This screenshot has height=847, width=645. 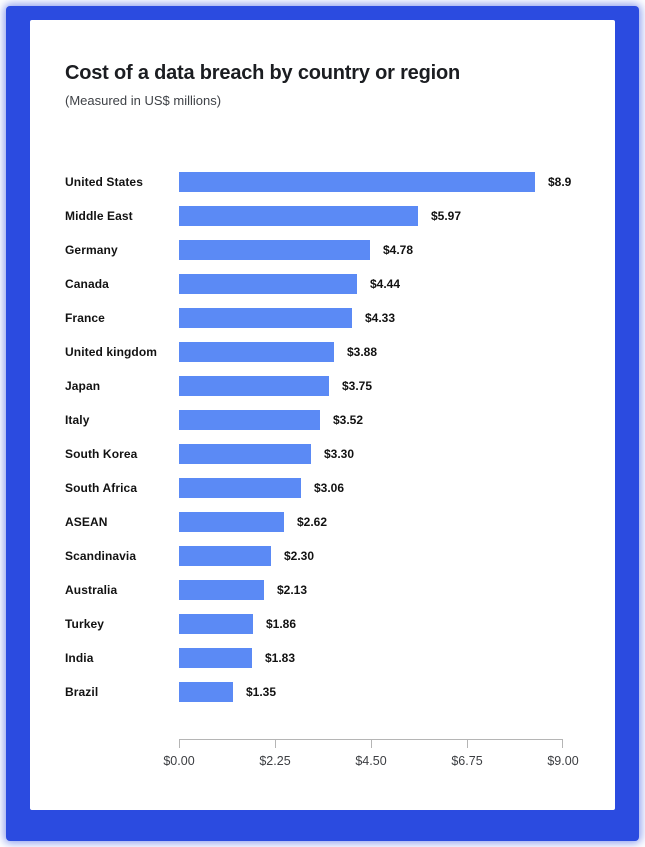 I want to click on category-label: United kingdom, so click(x=111, y=352).